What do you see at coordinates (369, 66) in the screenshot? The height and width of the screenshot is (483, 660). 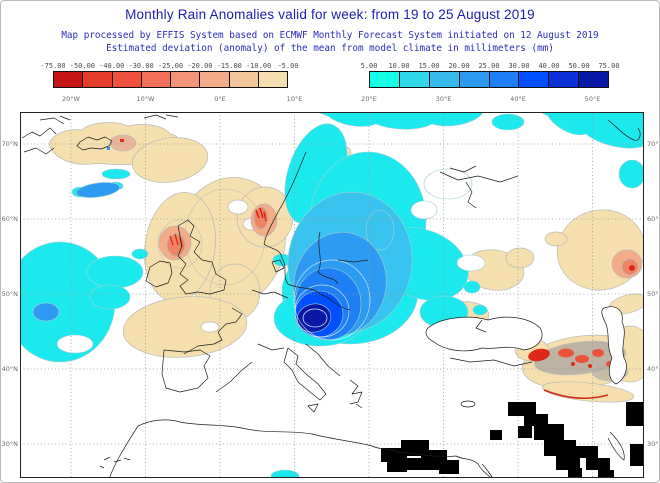 I see `legend-tick-label: 5.00` at bounding box center [369, 66].